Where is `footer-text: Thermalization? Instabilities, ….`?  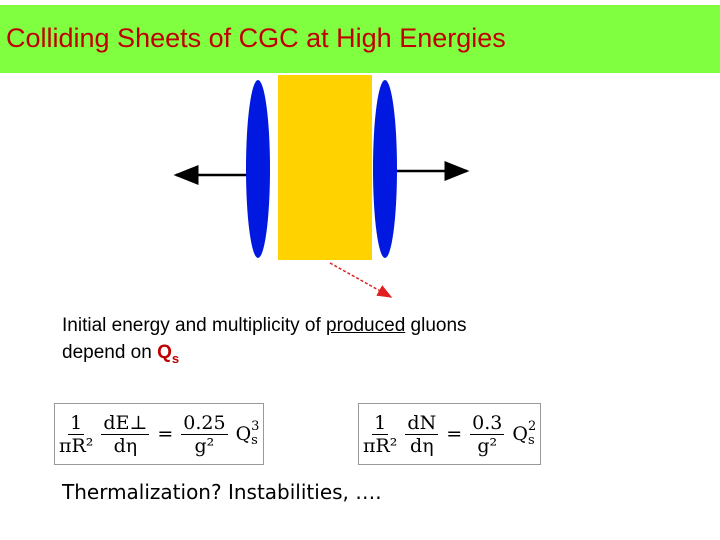
footer-text: Thermalization? Instabilities, …. is located at coordinates (222, 492).